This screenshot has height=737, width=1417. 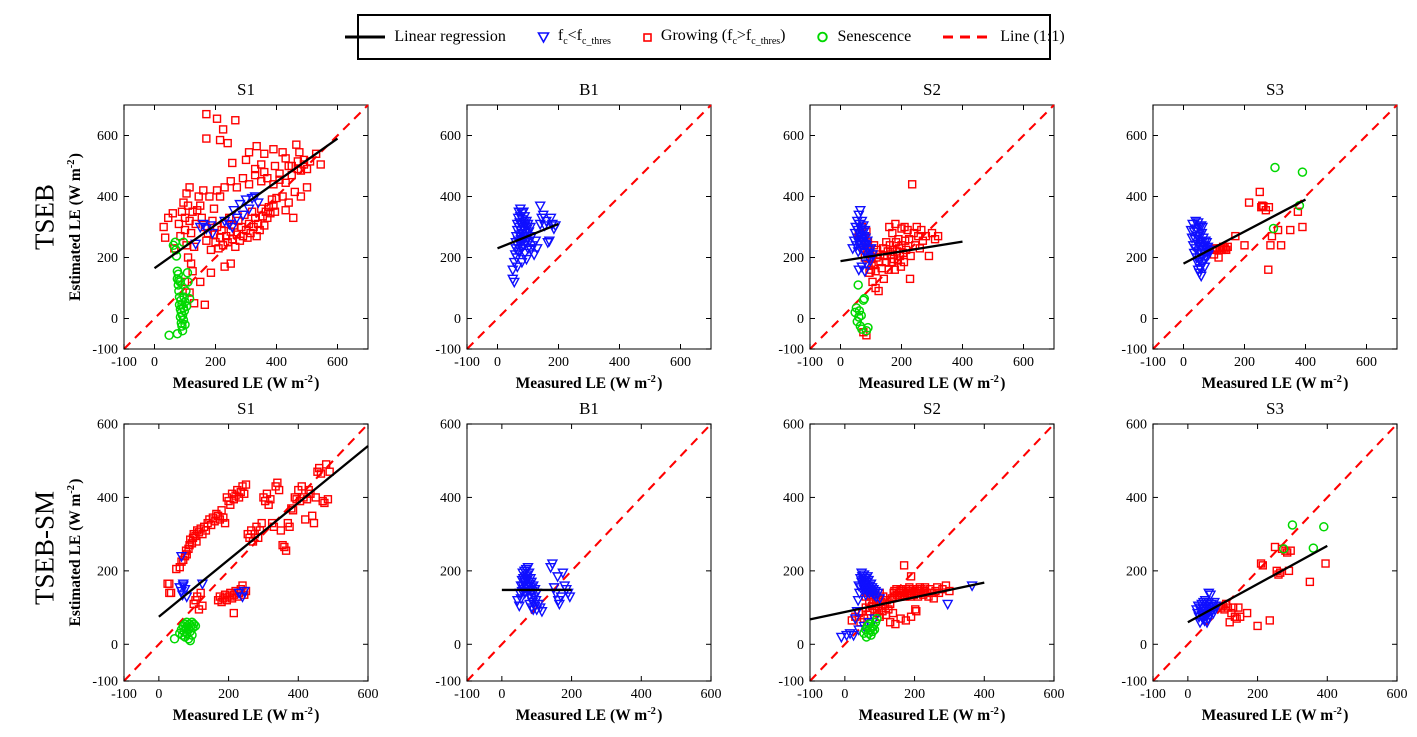 I want to click on legend-item-line-1-1: Line (1:1), so click(x=1003, y=37).